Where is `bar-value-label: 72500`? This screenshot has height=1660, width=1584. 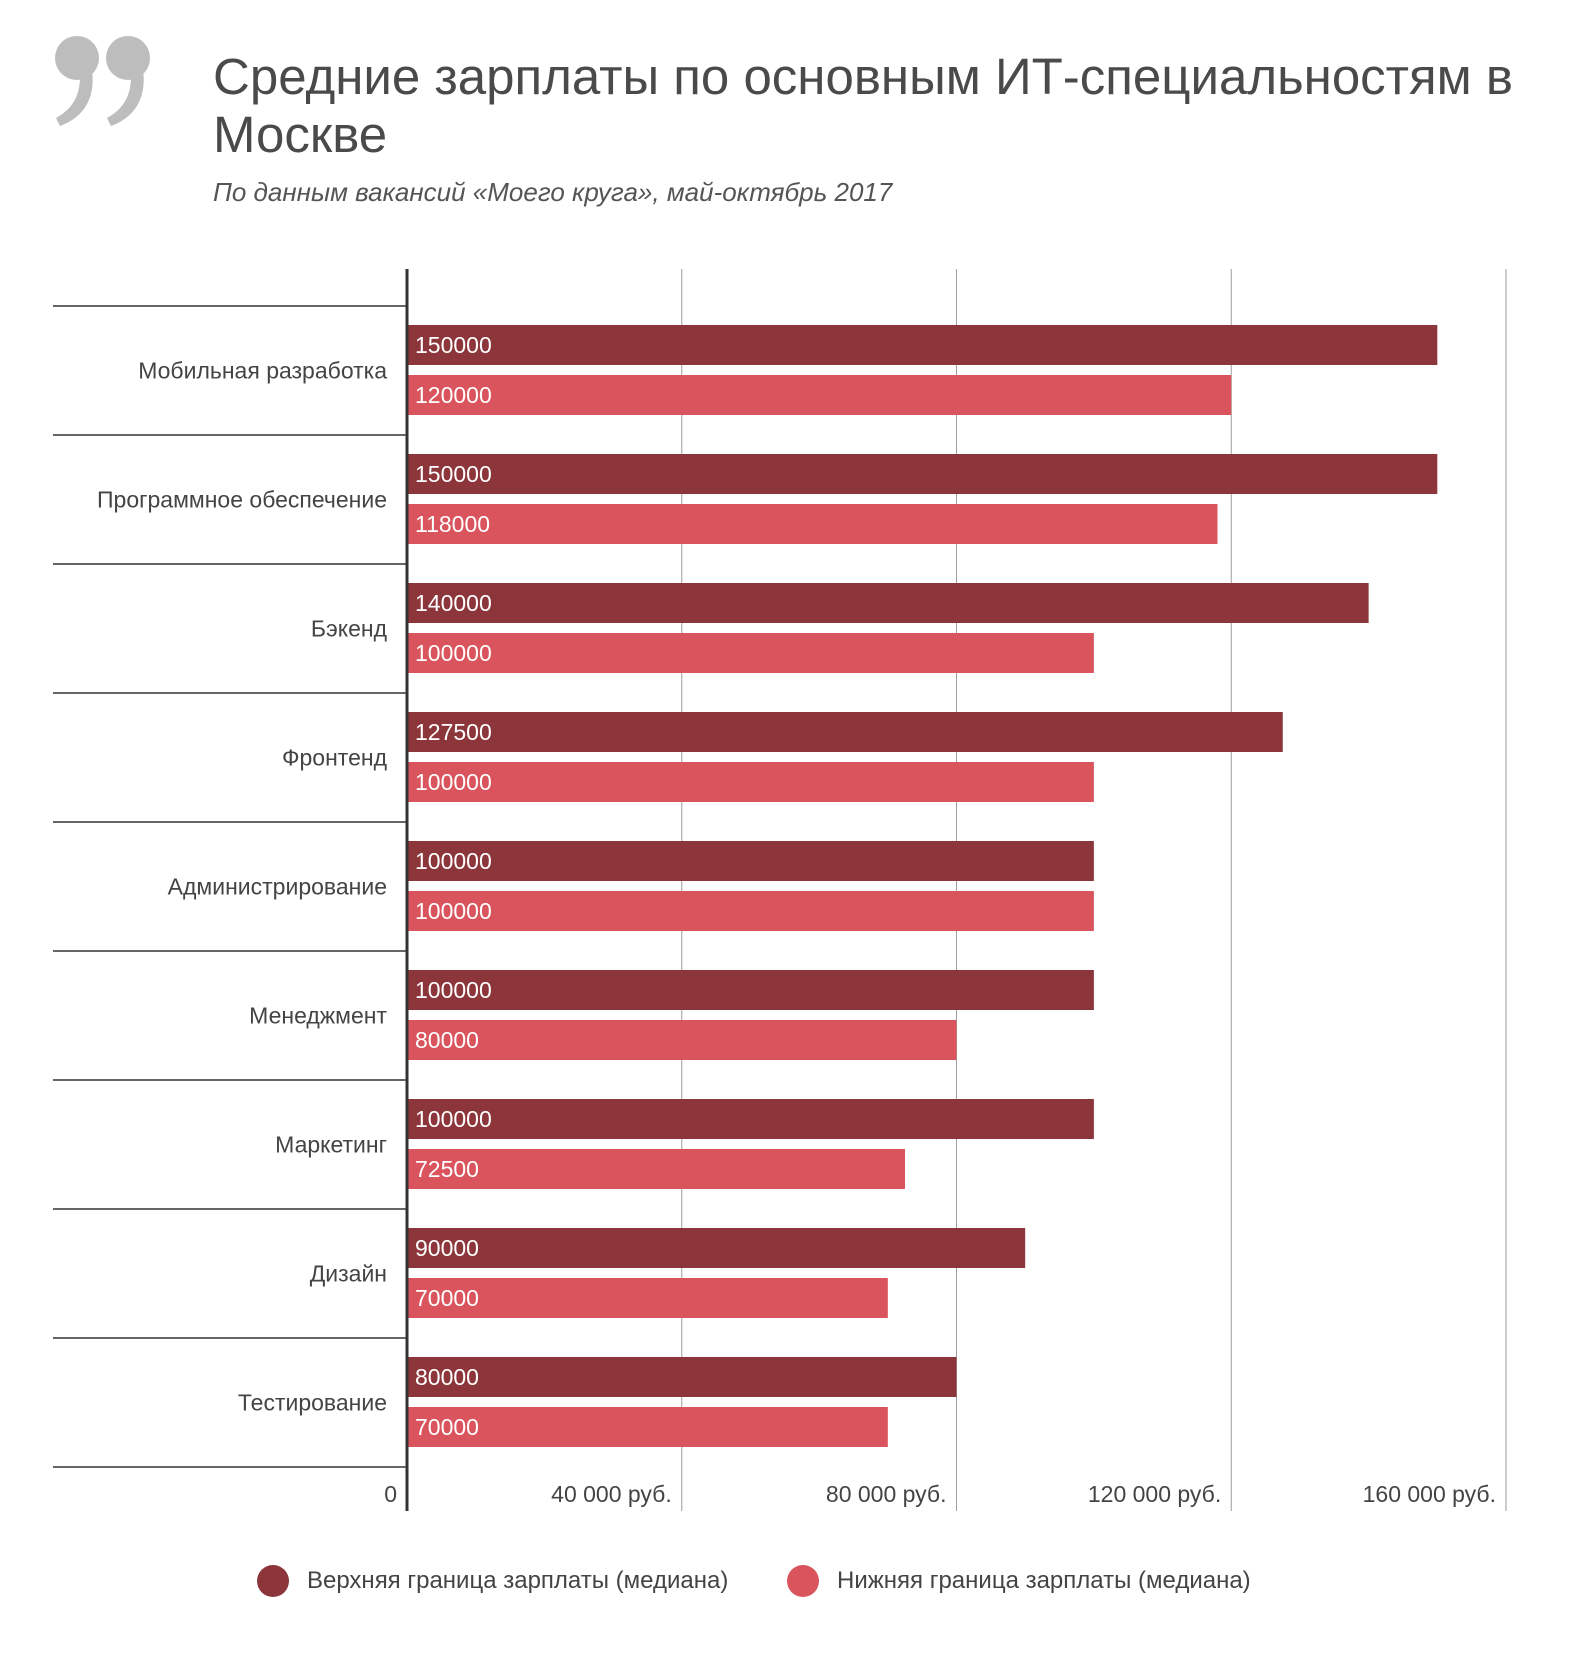 bar-value-label: 72500 is located at coordinates (447, 1169).